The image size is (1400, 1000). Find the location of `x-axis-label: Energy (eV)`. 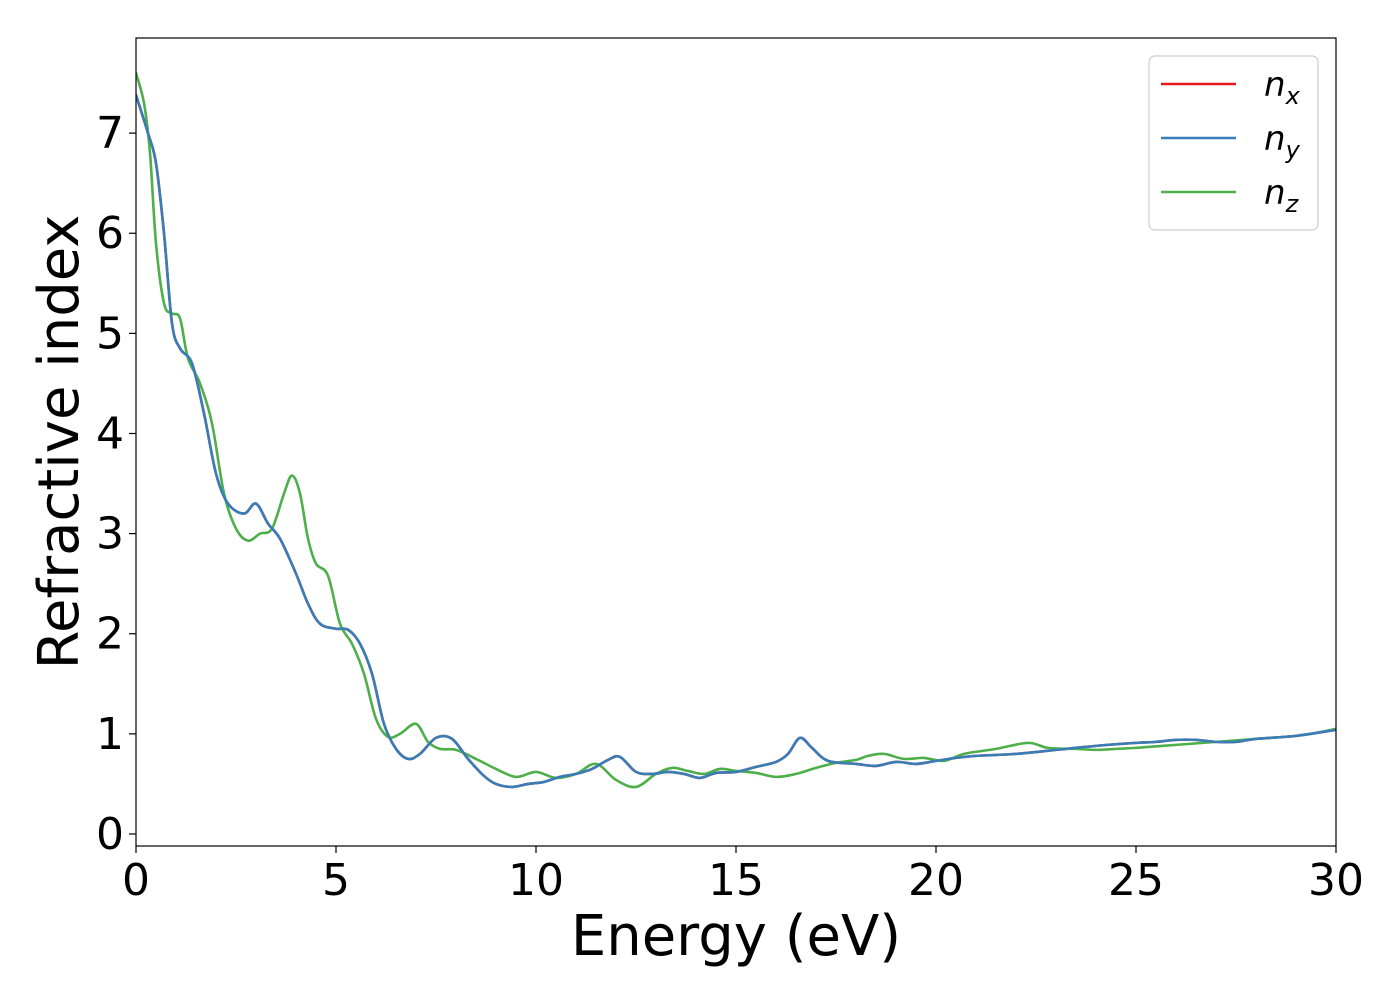

x-axis-label: Energy (eV) is located at coordinates (736, 936).